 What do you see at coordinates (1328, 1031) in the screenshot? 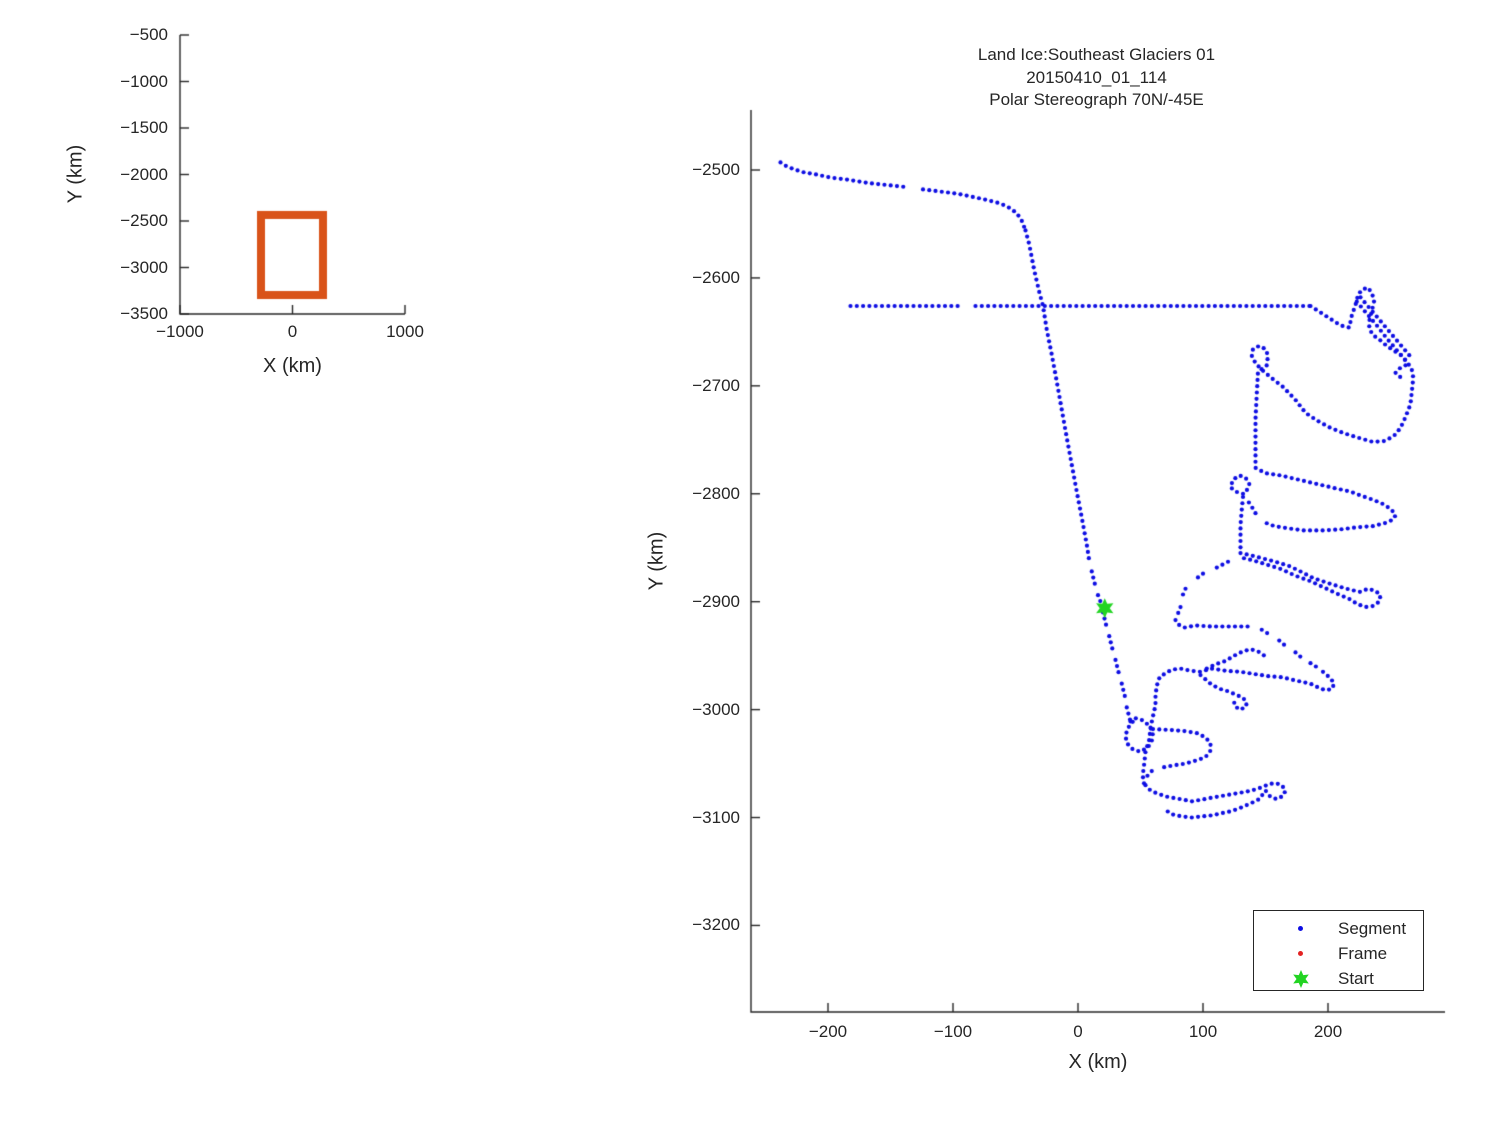
I see `x-tick-label: 200` at bounding box center [1328, 1031].